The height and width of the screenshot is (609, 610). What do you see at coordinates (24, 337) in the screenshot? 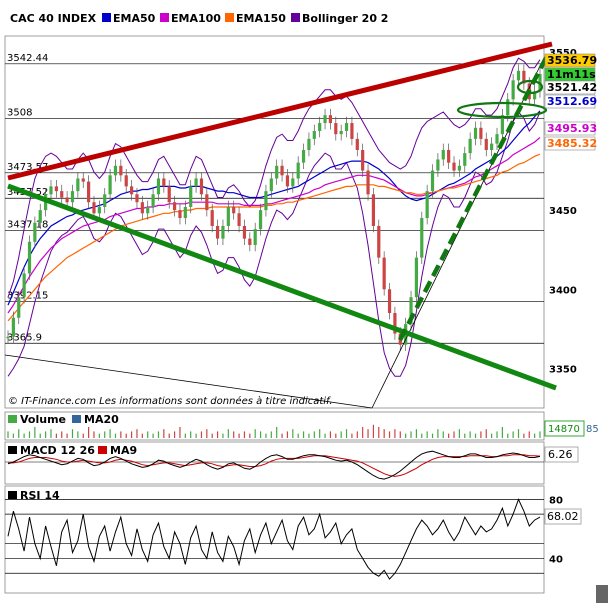
I see `level-label: 3365.9` at bounding box center [24, 337].